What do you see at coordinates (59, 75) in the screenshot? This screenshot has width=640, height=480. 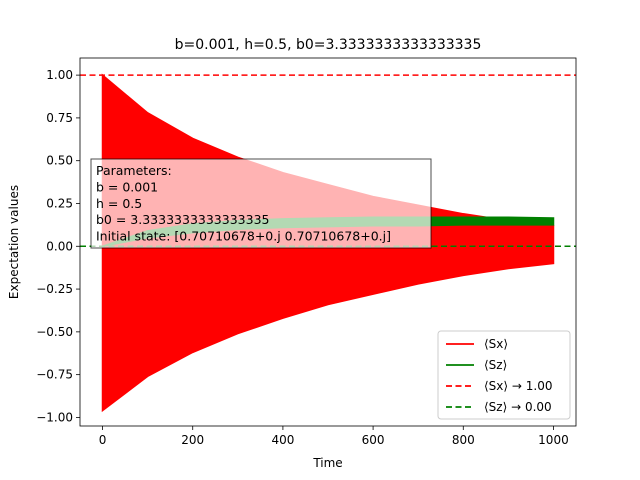 I see `y-tick-label: 1.00` at bounding box center [59, 75].